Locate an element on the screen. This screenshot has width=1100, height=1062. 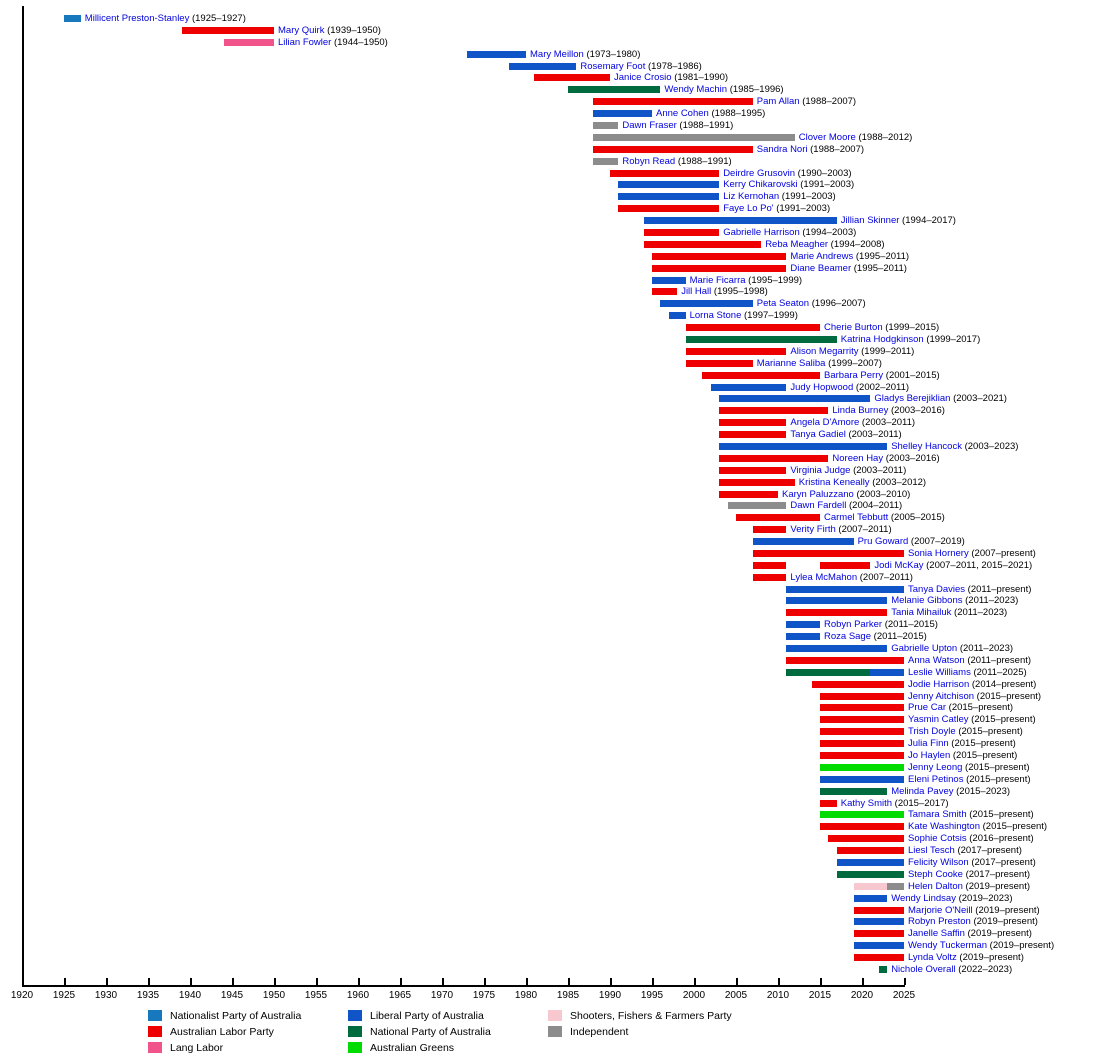
member-name-link: Kerry Chikarovski is located at coordinates (760, 185).